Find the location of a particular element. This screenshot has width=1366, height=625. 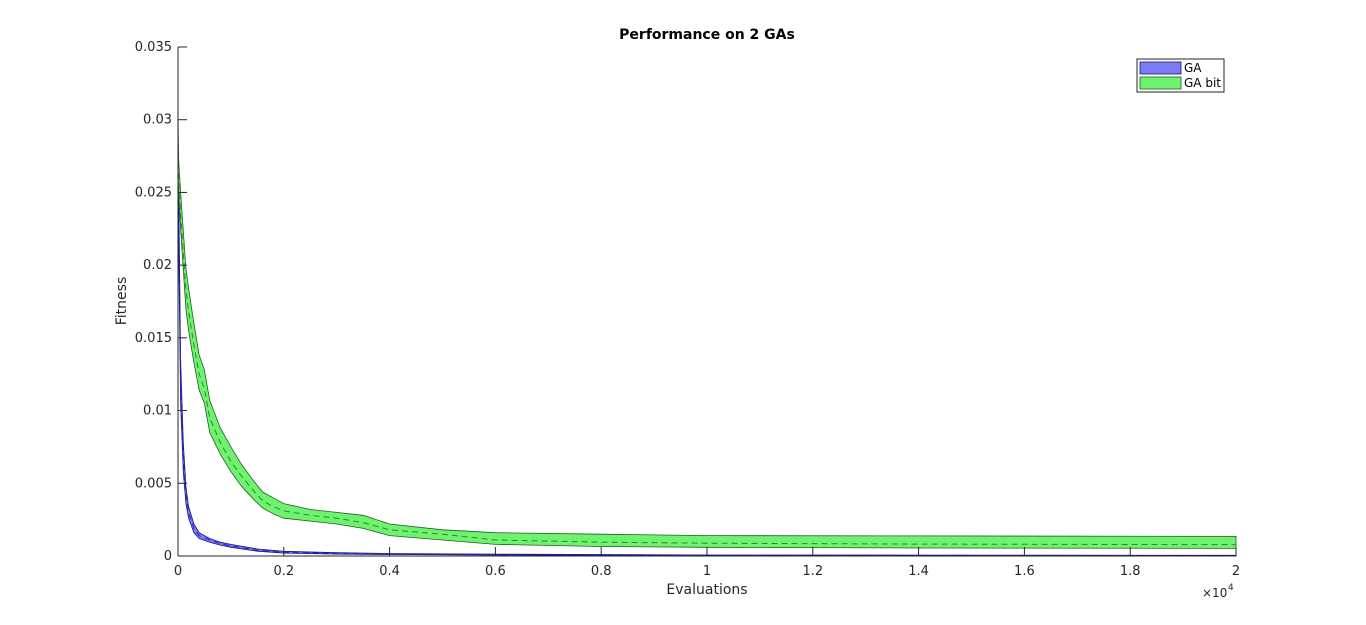

x-axis-label: Evaluations is located at coordinates (706, 590).